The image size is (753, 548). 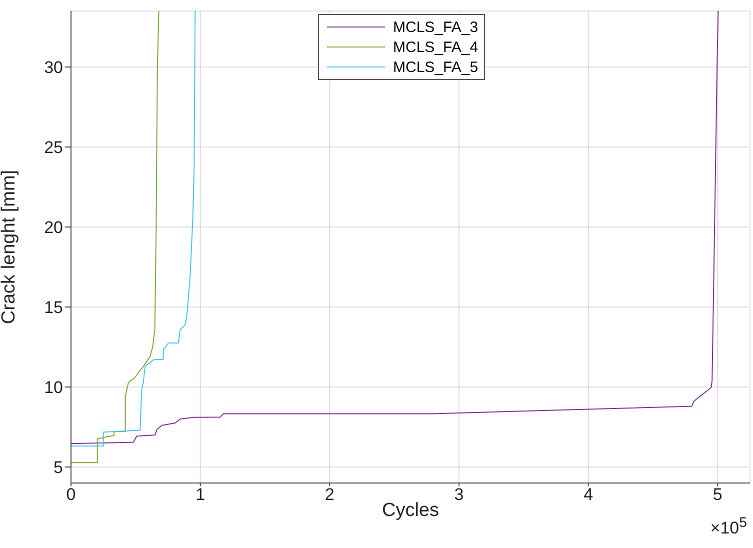 I want to click on legend-label: MCLS_FA_3, so click(x=435, y=27).